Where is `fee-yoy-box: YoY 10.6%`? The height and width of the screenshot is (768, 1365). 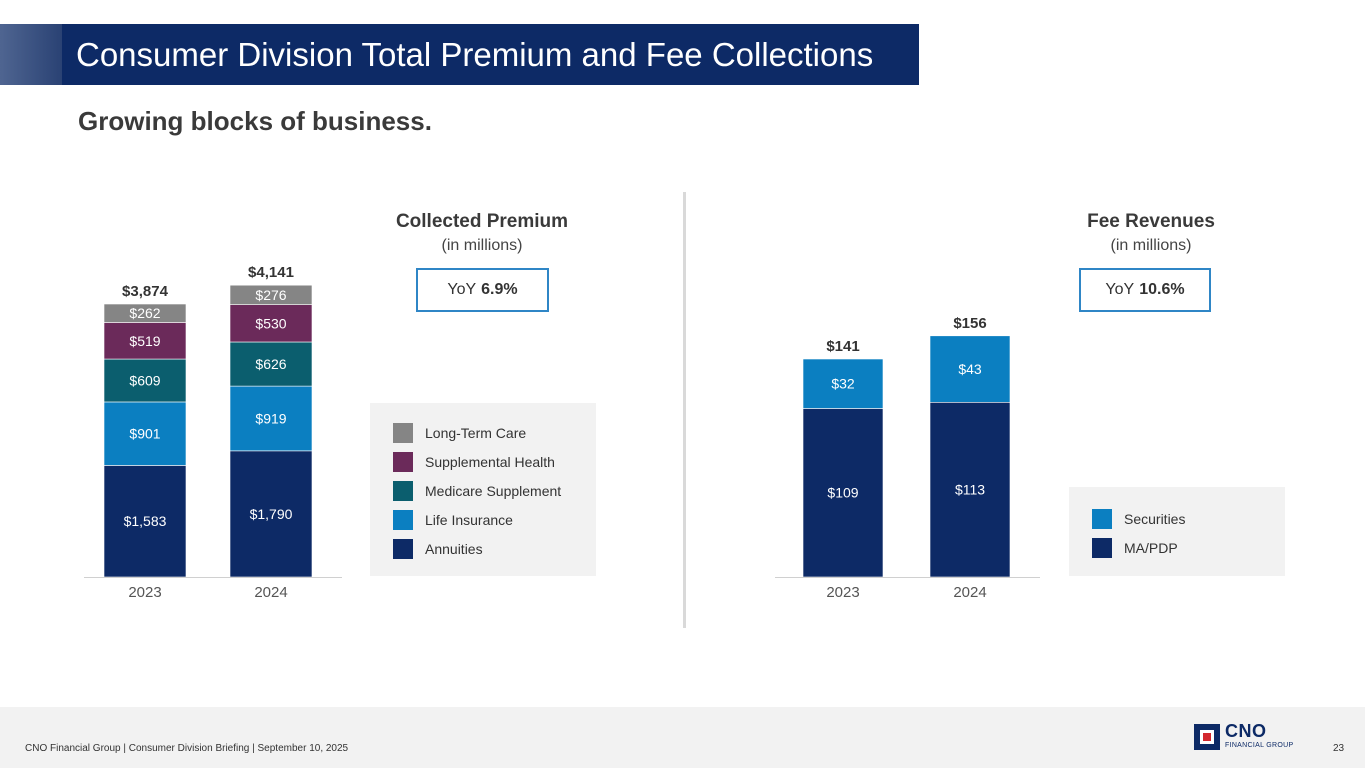 fee-yoy-box: YoY 10.6% is located at coordinates (1145, 290).